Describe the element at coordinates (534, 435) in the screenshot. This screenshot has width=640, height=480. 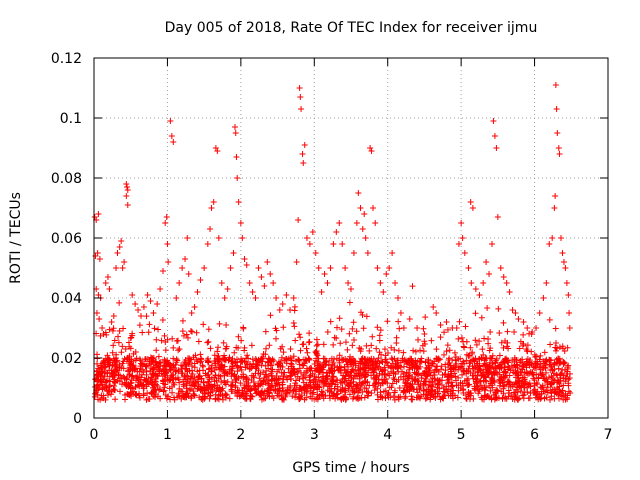
I see `x-tick-label: 6` at that location.